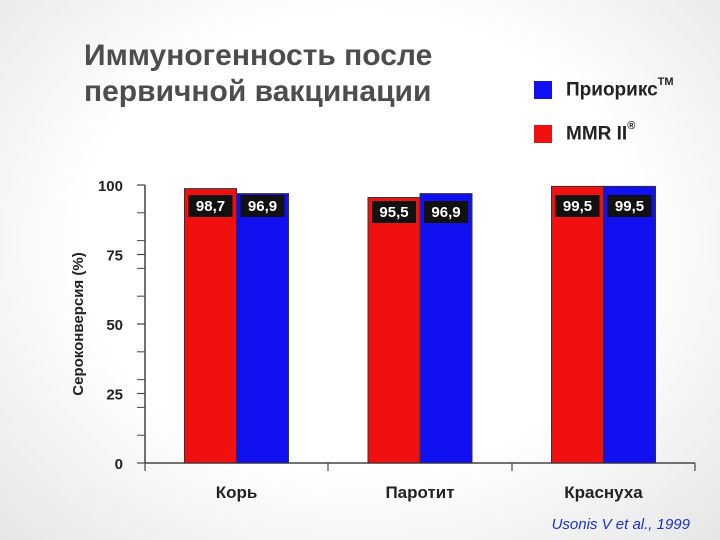 Image resolution: width=720 pixels, height=540 pixels. What do you see at coordinates (119, 464) in the screenshot?
I see `y-tick-label: 0` at bounding box center [119, 464].